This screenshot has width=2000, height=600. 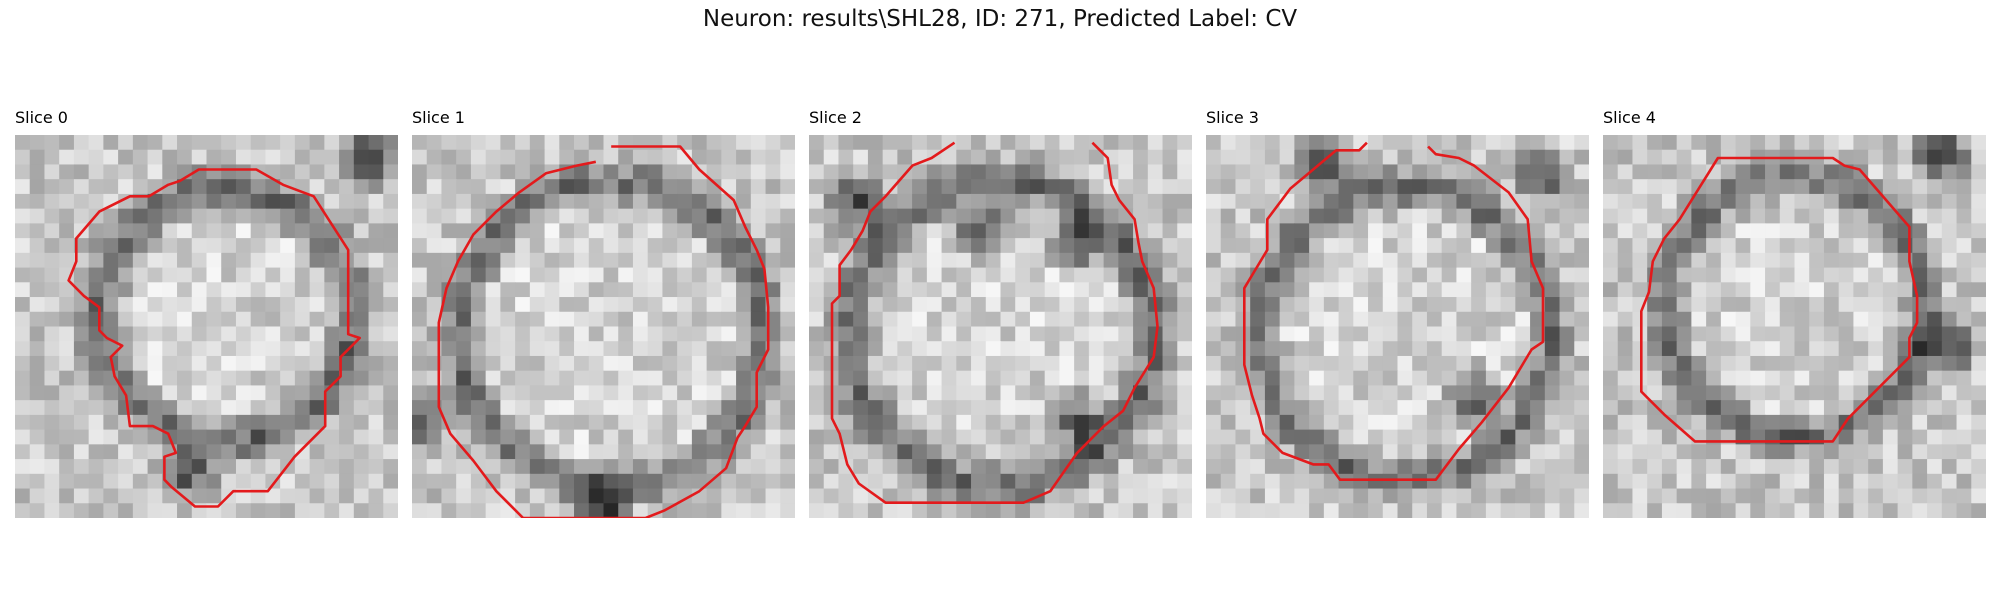 What do you see at coordinates (835, 117) in the screenshot?
I see `slice-2-title: Slice 2` at bounding box center [835, 117].